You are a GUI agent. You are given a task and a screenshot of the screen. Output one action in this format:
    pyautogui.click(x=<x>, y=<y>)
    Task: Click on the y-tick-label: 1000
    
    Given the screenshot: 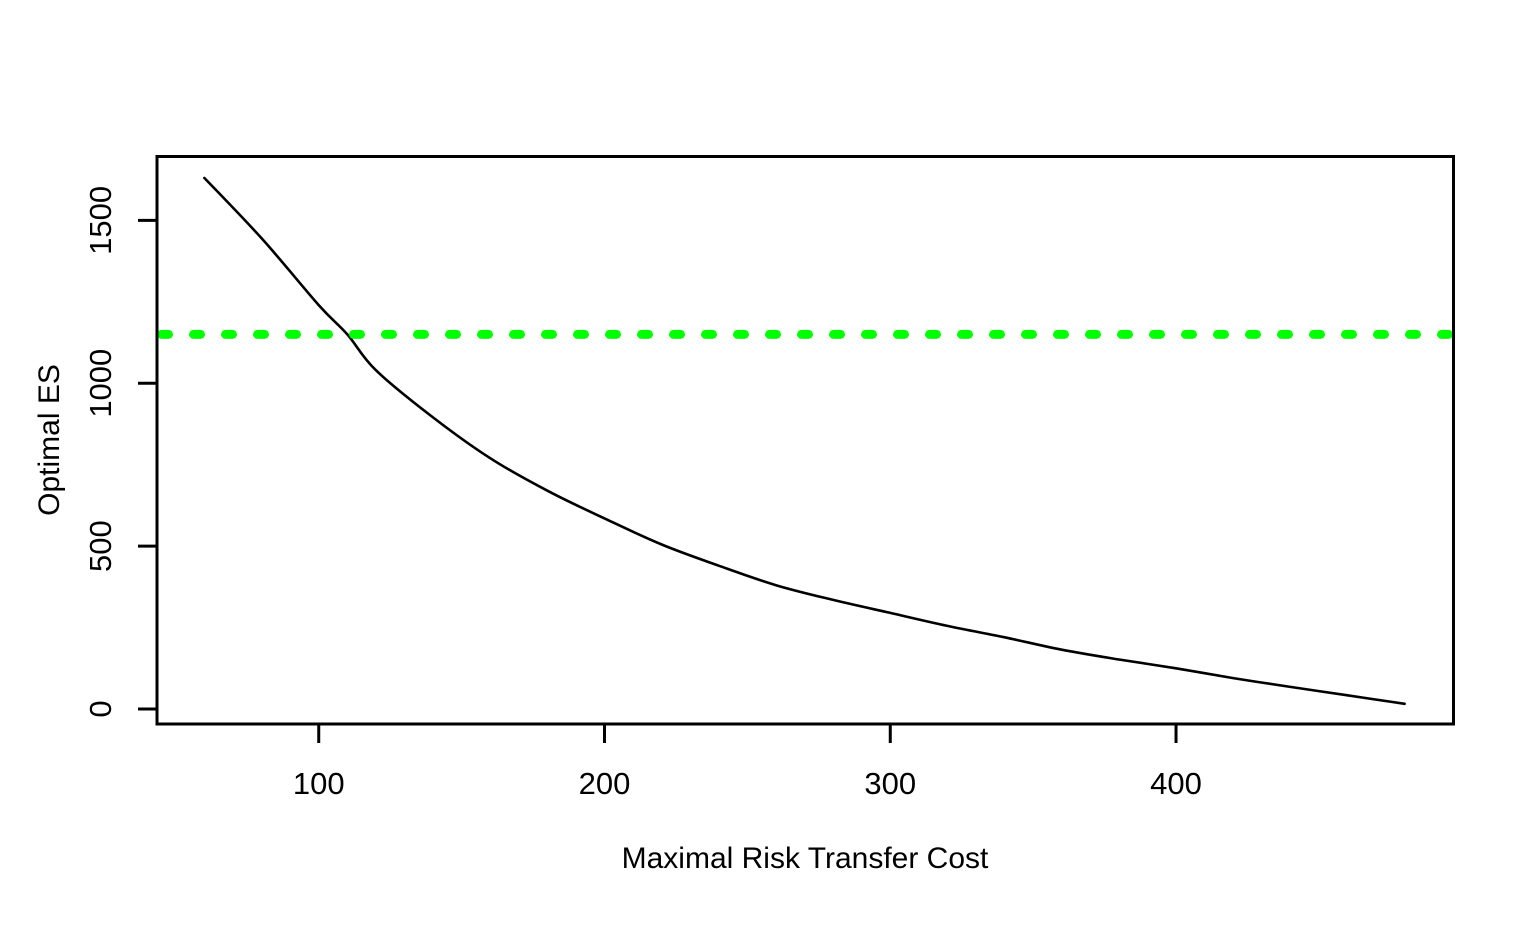 What is the action you would take?
    pyautogui.click(x=100, y=383)
    